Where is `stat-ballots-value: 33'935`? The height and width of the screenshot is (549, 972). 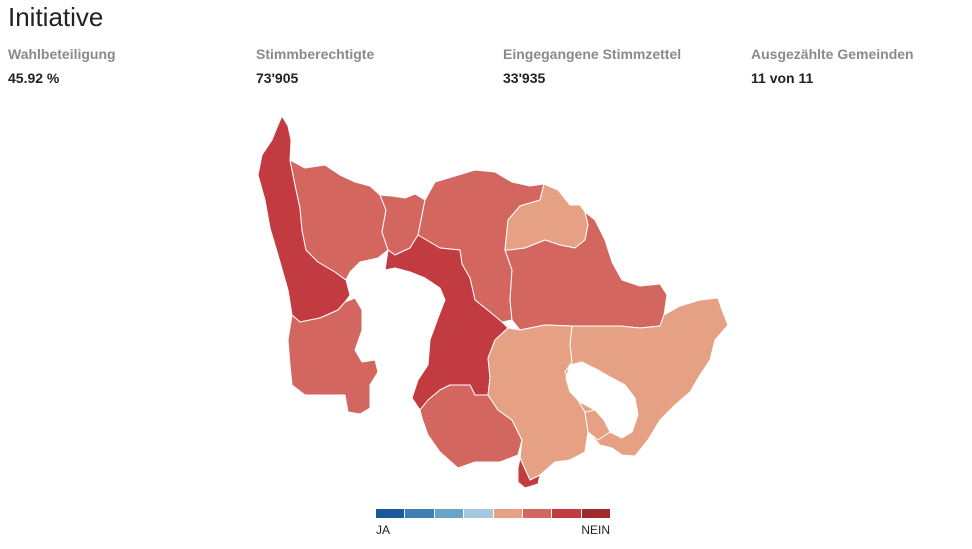
stat-ballots-value: 33'935 is located at coordinates (524, 78).